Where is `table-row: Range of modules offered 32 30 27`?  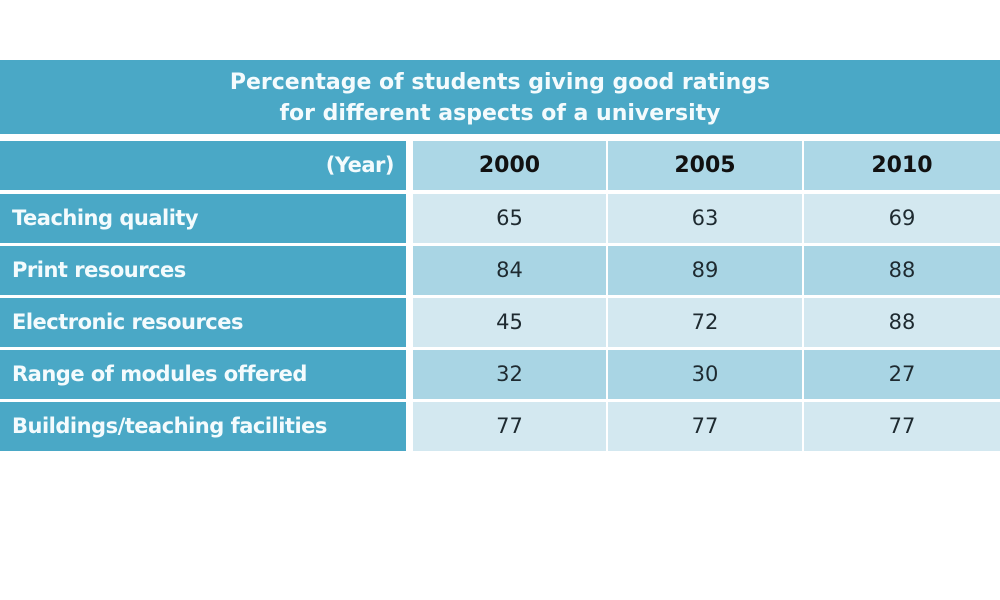
table-row: Range of modules offered 32 30 27 is located at coordinates (500, 374).